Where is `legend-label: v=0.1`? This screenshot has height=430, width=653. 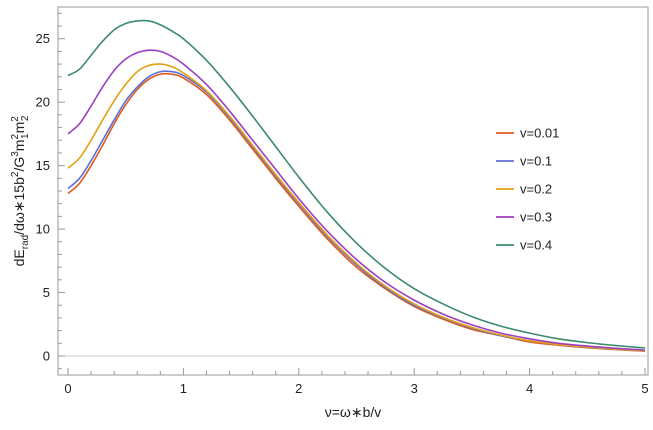
legend-label: v=0.1 is located at coordinates (536, 161).